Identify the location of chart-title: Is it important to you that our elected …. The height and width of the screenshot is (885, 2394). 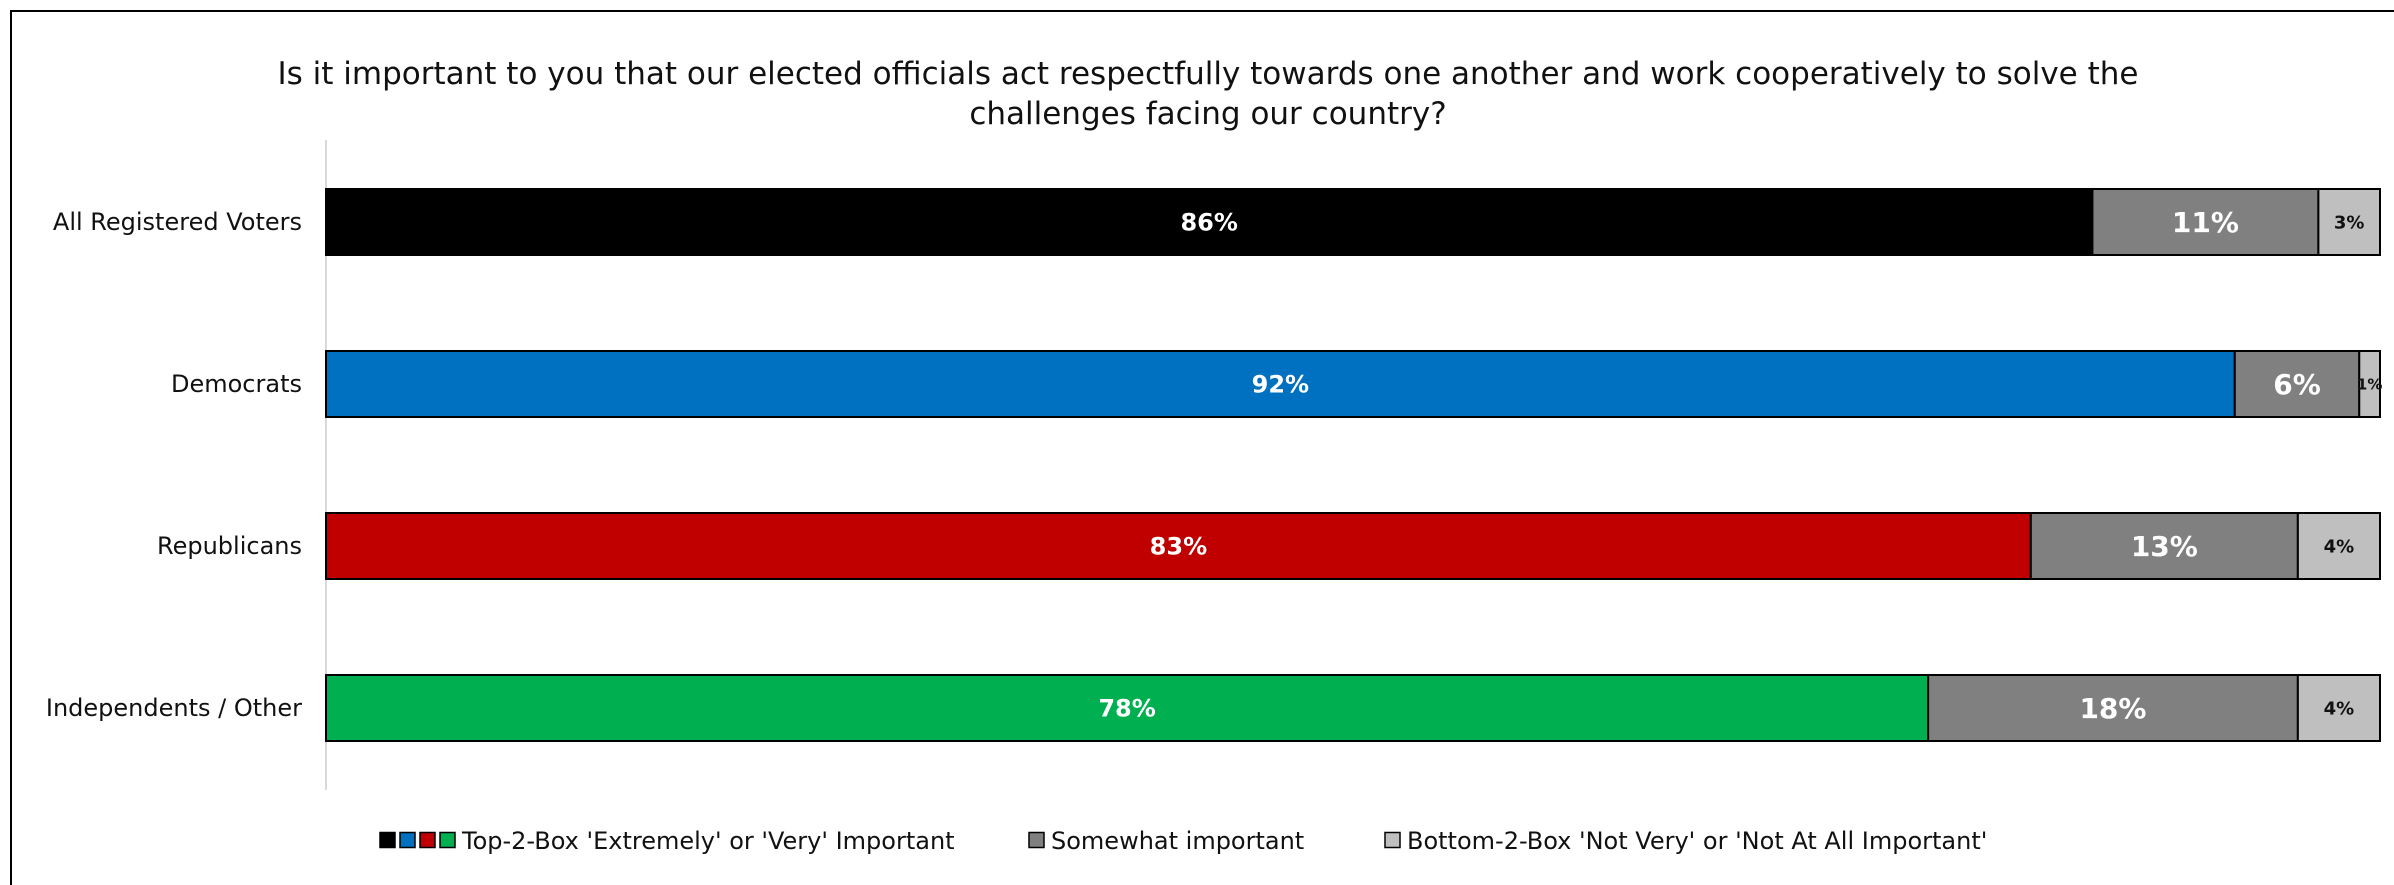
(1208, 94).